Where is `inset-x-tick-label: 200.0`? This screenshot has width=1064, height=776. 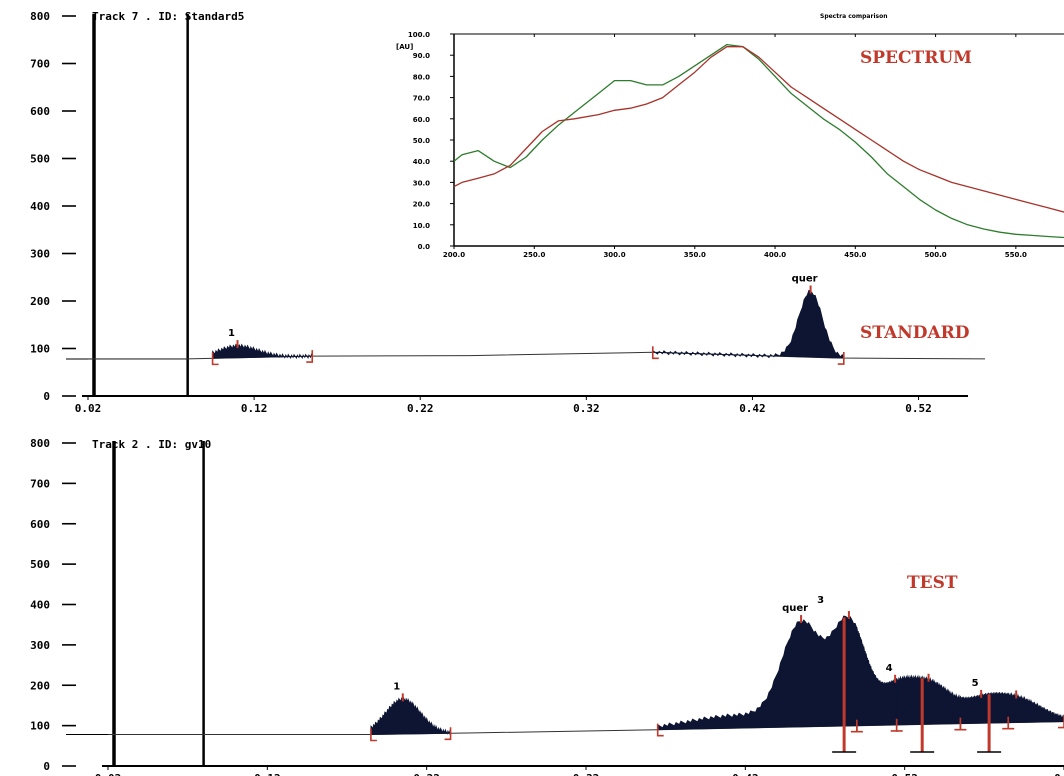 inset-x-tick-label: 200.0 is located at coordinates (454, 255).